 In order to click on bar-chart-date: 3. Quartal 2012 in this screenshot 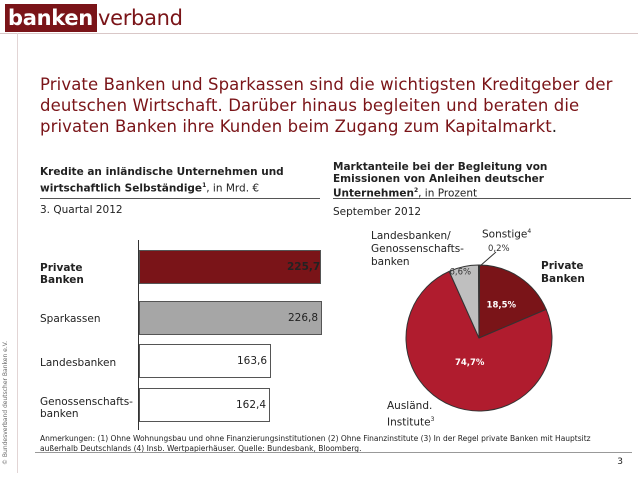, I will do `click(81, 210)`.